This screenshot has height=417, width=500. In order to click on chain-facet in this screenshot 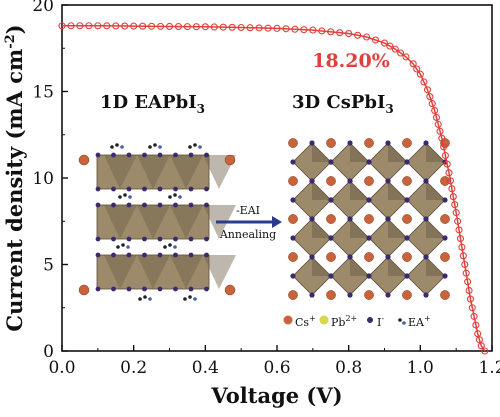, I will do `click(120, 172)`.